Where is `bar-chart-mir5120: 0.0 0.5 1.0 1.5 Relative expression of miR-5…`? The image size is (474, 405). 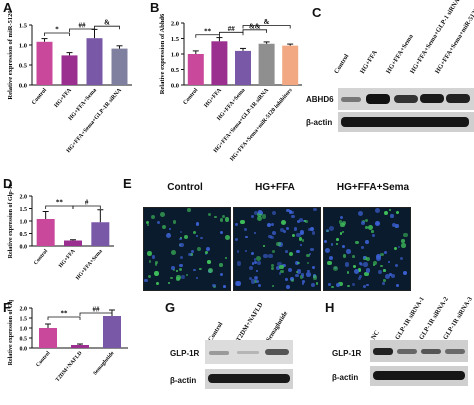 bar-chart-mir5120: 0.0 0.5 1.0 1.5 Relative expression of miR-5… is located at coordinates (69, 82).